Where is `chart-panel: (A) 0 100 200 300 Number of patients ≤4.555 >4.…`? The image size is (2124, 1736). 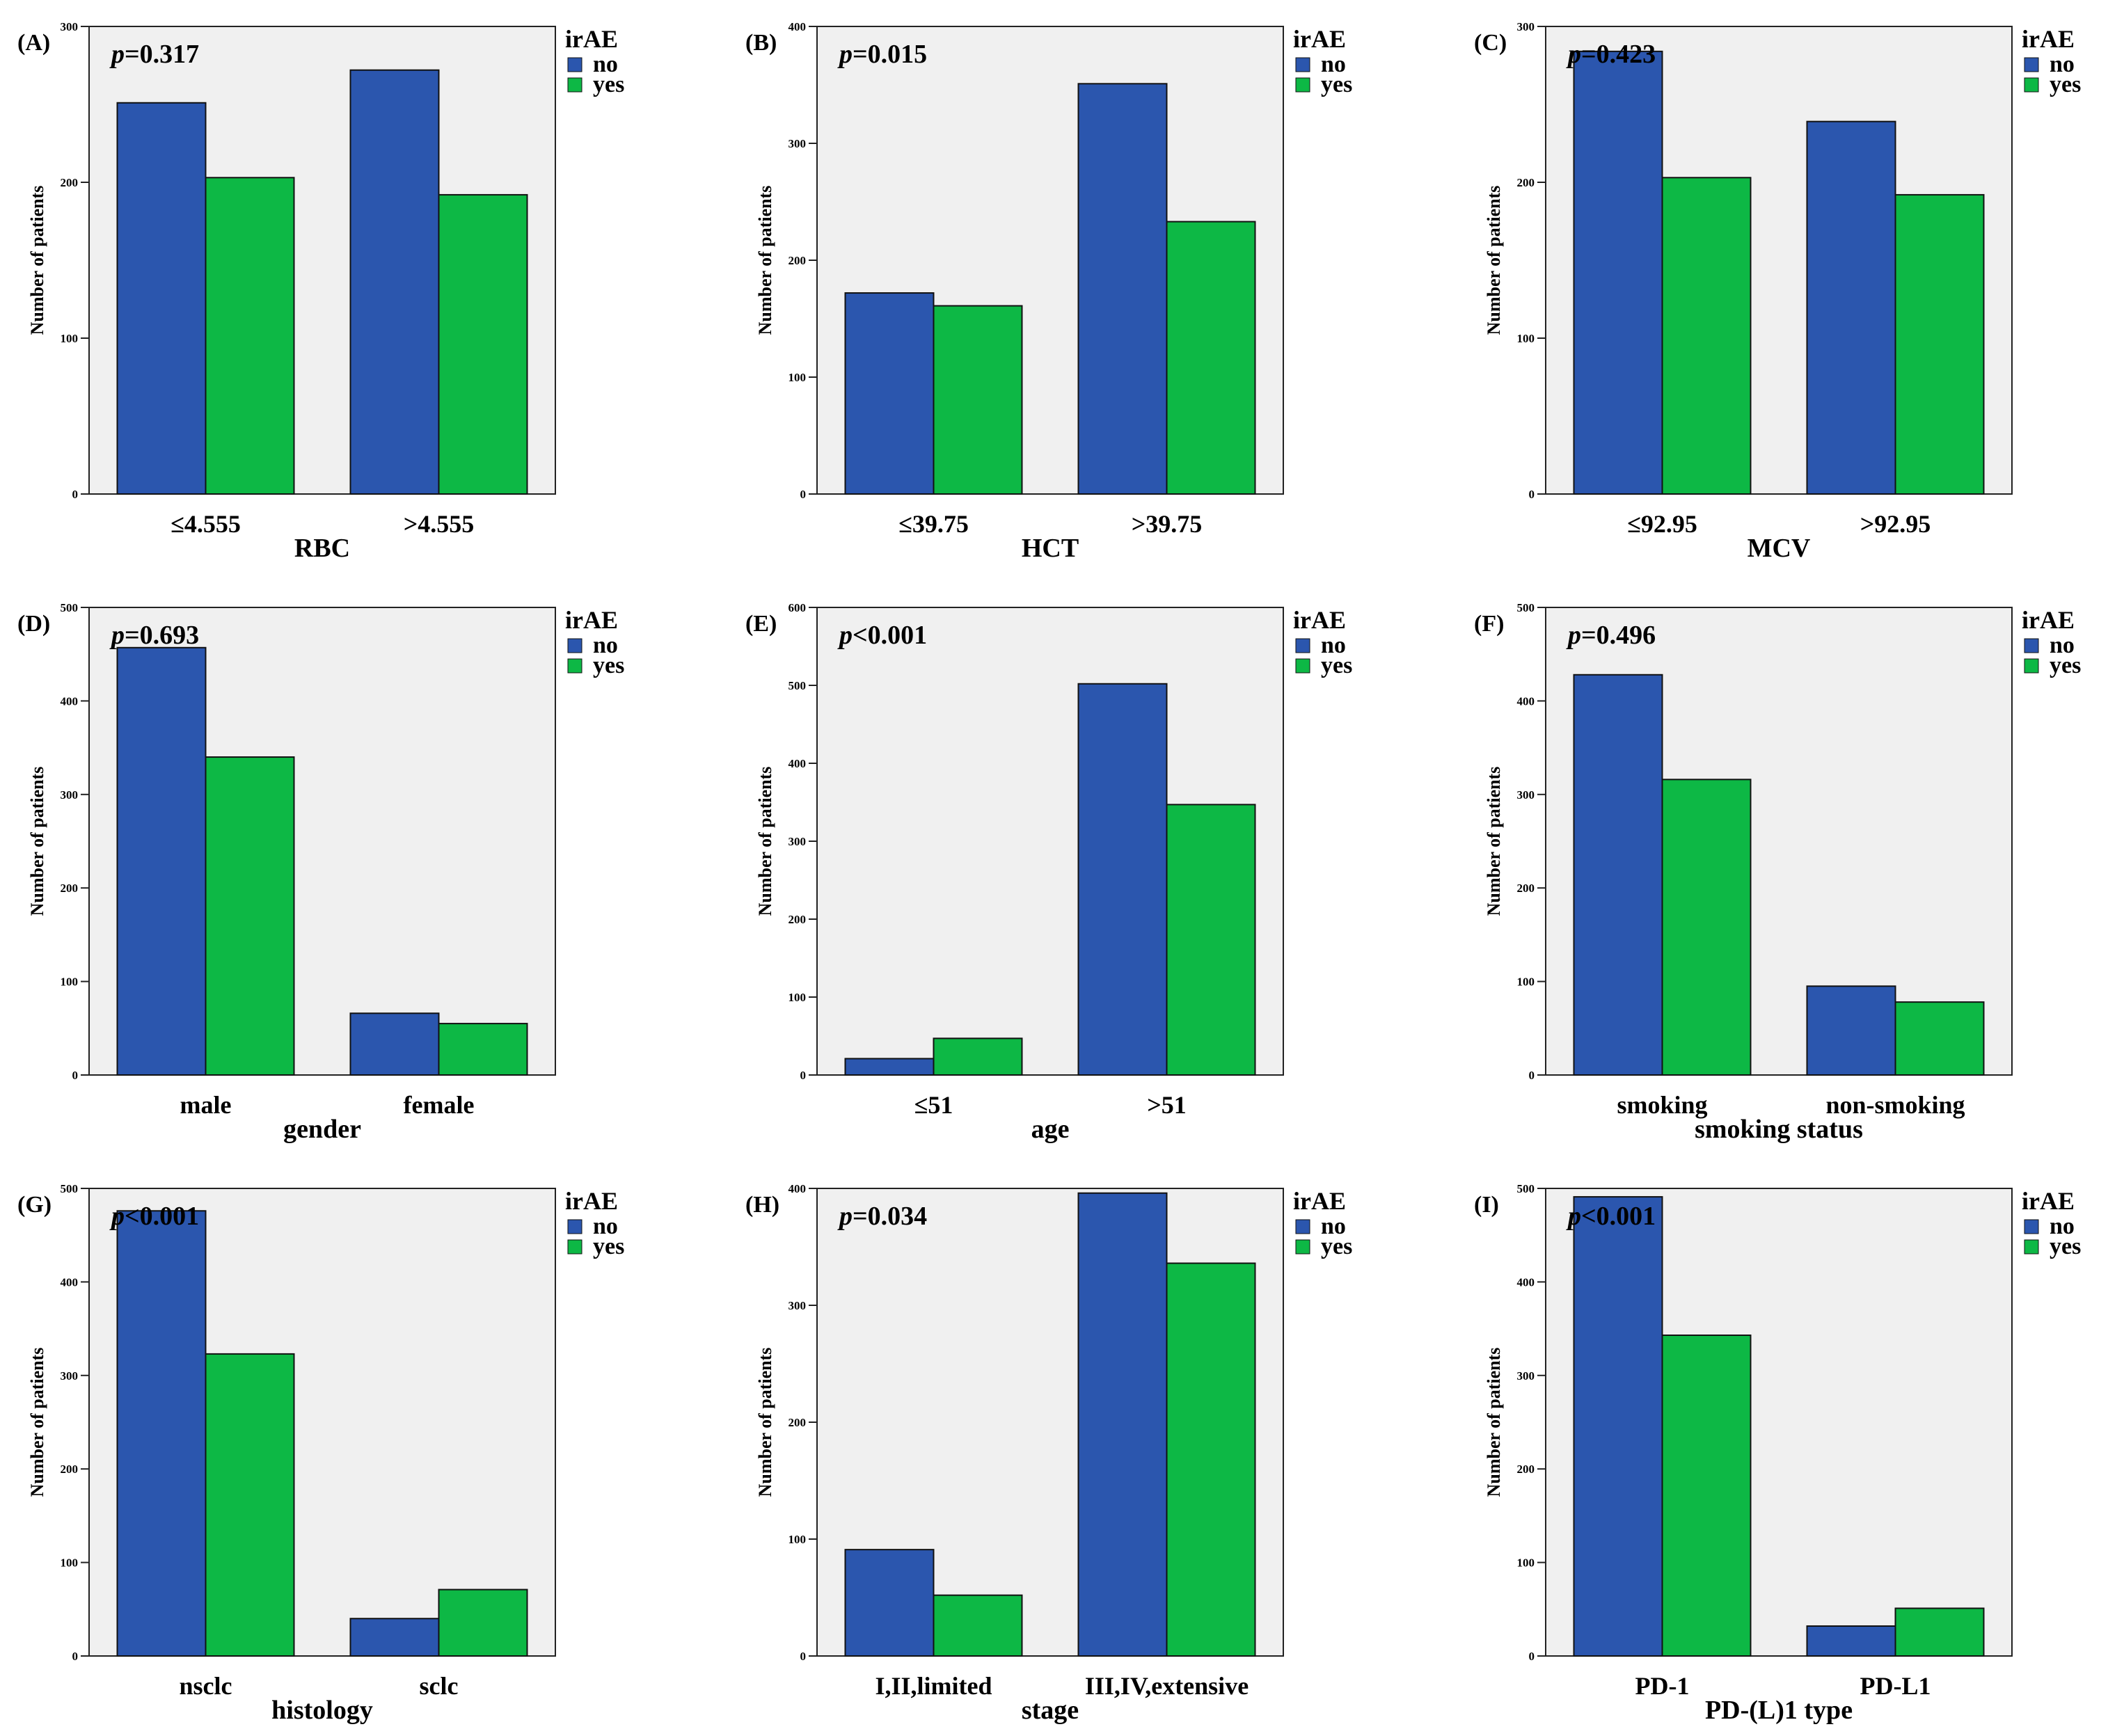
chart-panel: (A) 0 100 200 300 Number of patients ≤4.555 >4.… is located at coordinates (320, 291).